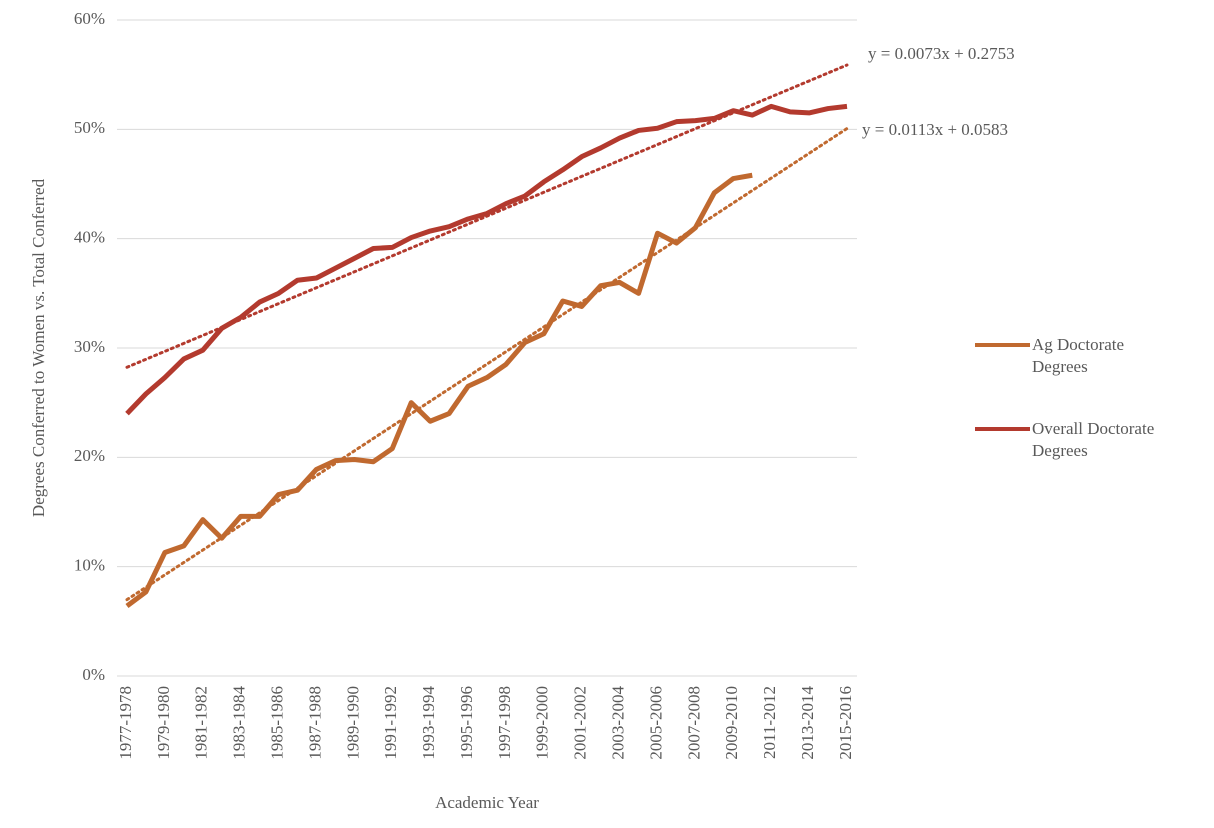  I want to click on x-tick-label: 1999-2000, so click(542, 723).